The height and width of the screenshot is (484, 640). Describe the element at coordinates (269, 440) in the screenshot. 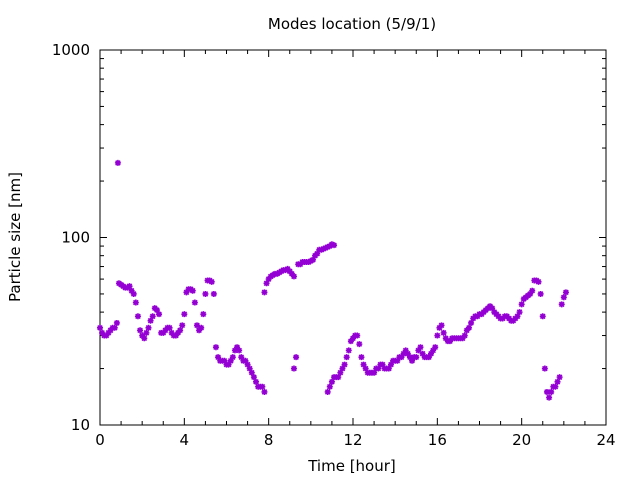

I see `x-tick-label: 8` at that location.